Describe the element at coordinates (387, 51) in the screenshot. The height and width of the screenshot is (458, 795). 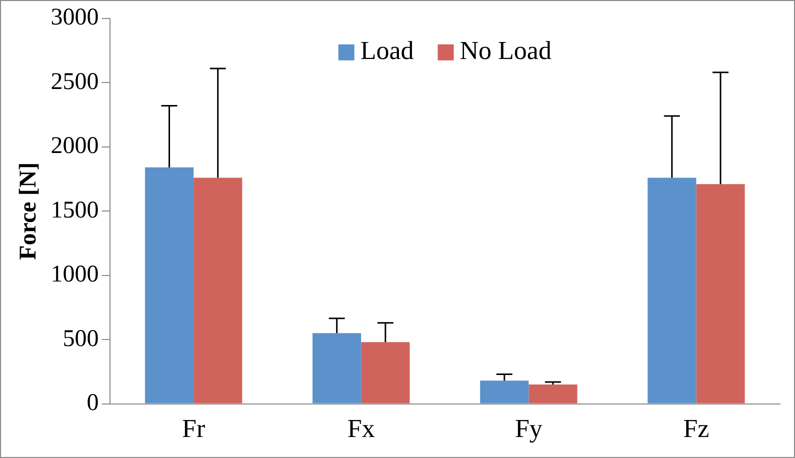
I see `legend-label: Load` at that location.